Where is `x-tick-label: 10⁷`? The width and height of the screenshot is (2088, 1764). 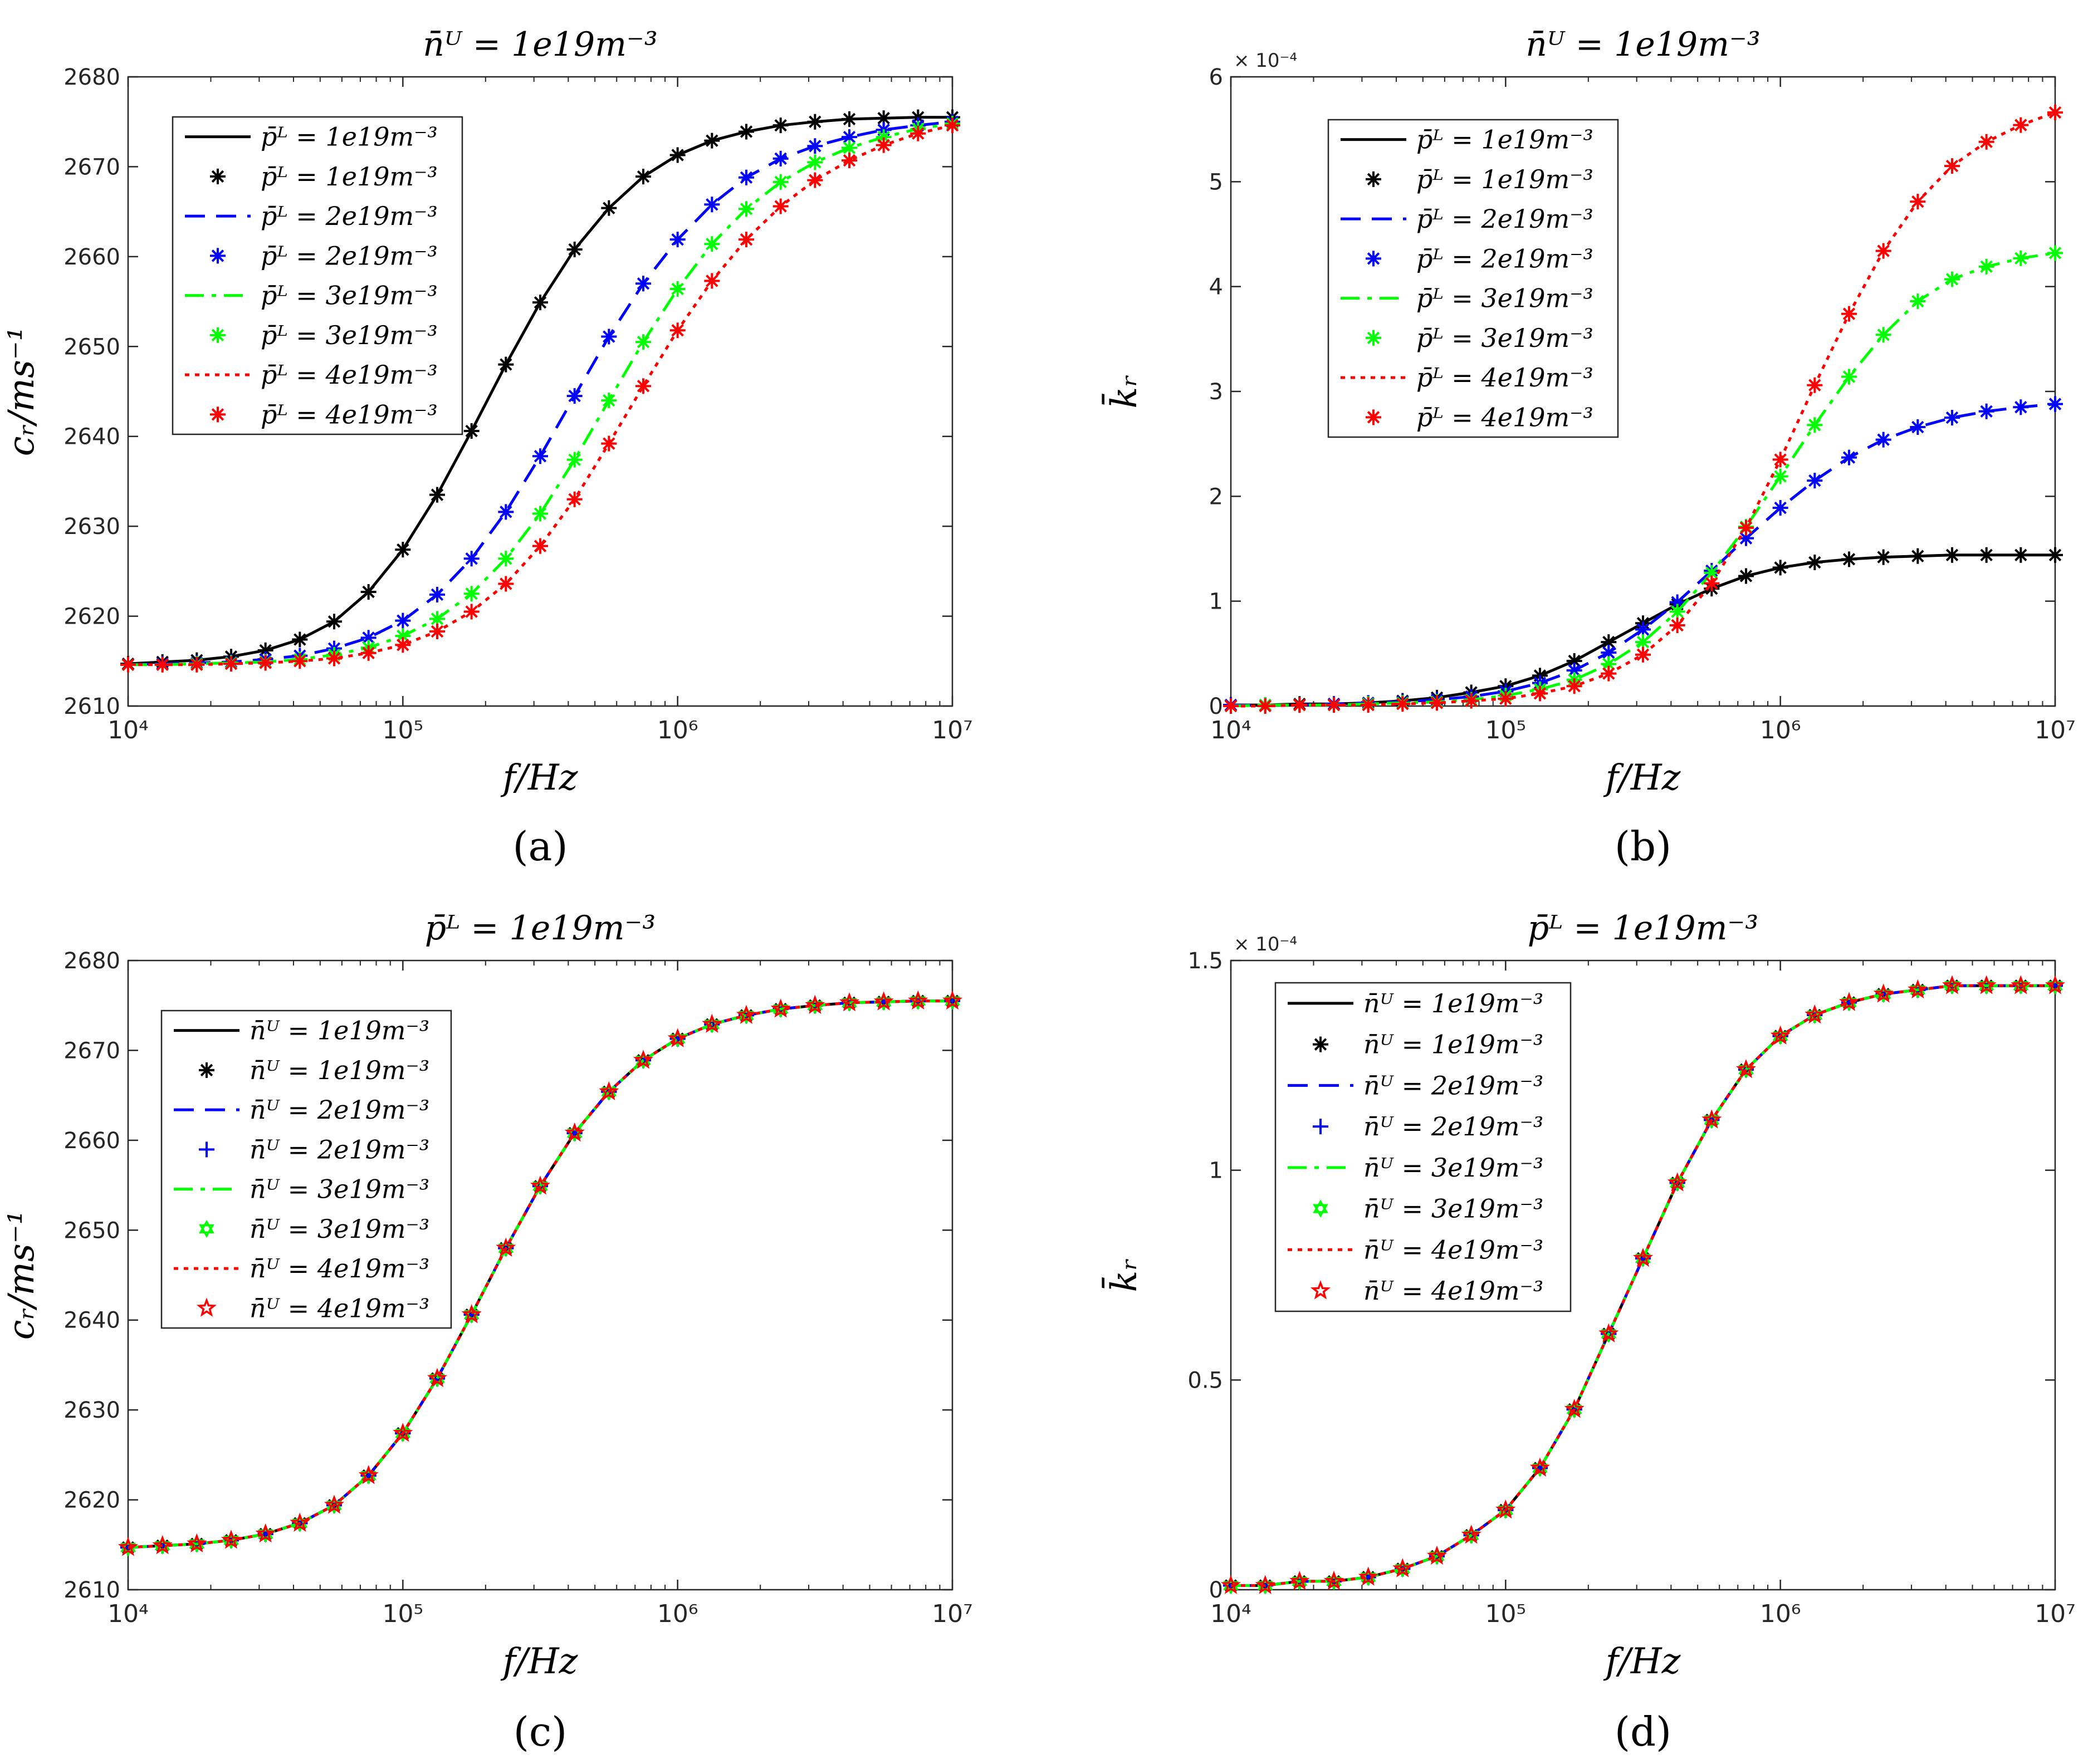
x-tick-label: 10⁷ is located at coordinates (953, 730).